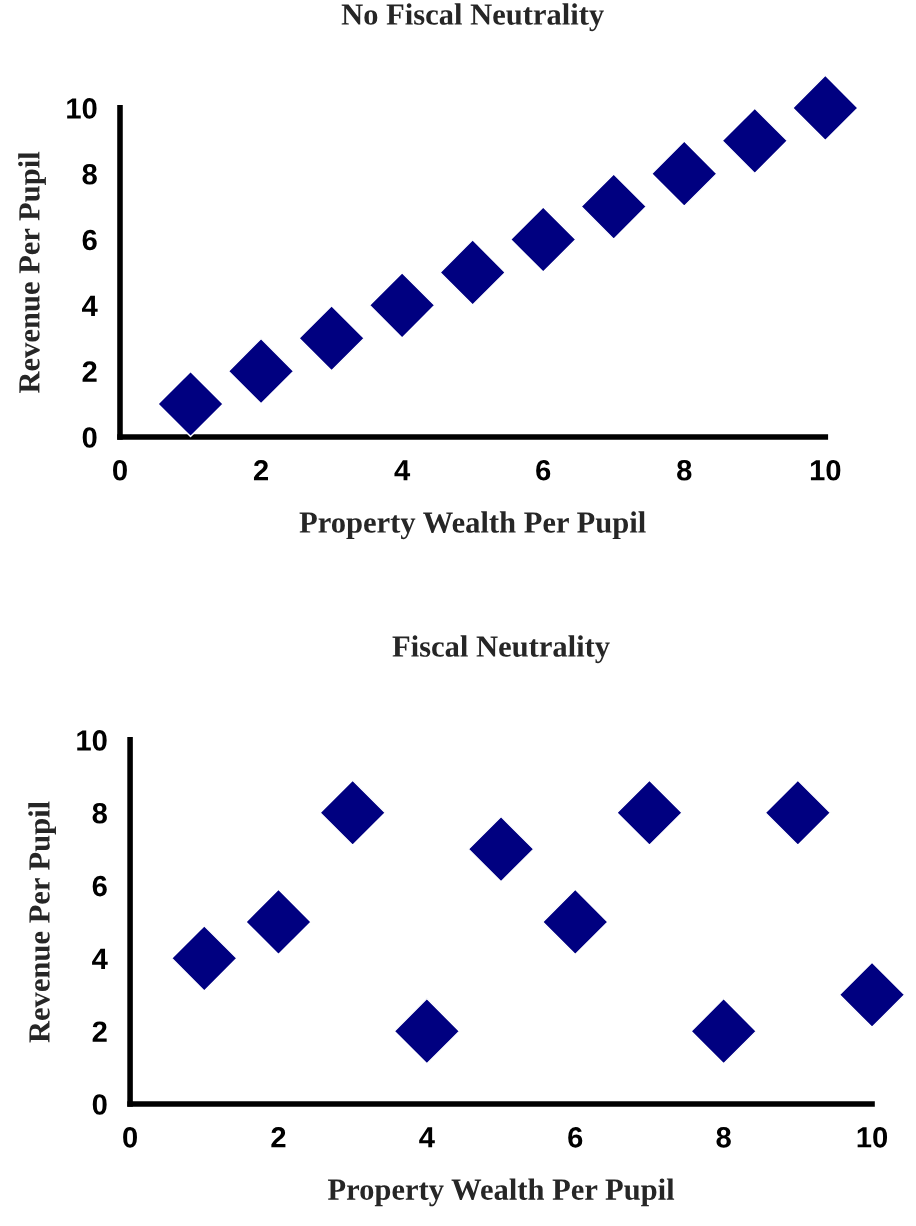 The image size is (916, 1226). Describe the element at coordinates (472, 17) in the screenshot. I see `chart-title: No Fiscal Neutrality` at that location.